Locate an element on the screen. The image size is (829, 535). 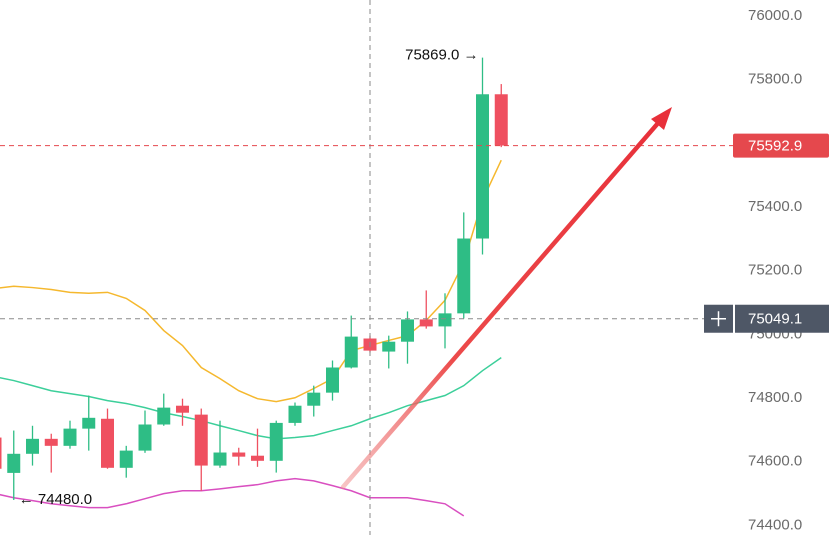
y-tick-label: 76000.0 is located at coordinates (775, 15).